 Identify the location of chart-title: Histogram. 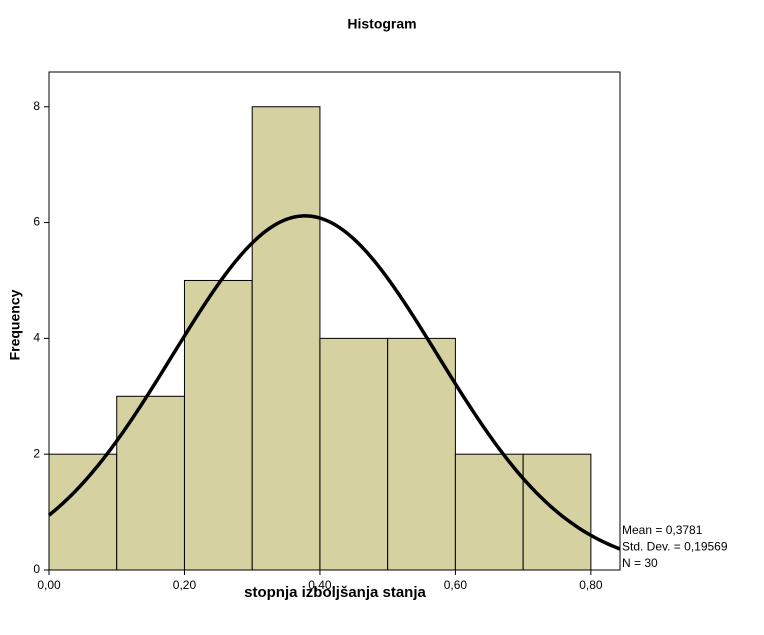
(381, 24).